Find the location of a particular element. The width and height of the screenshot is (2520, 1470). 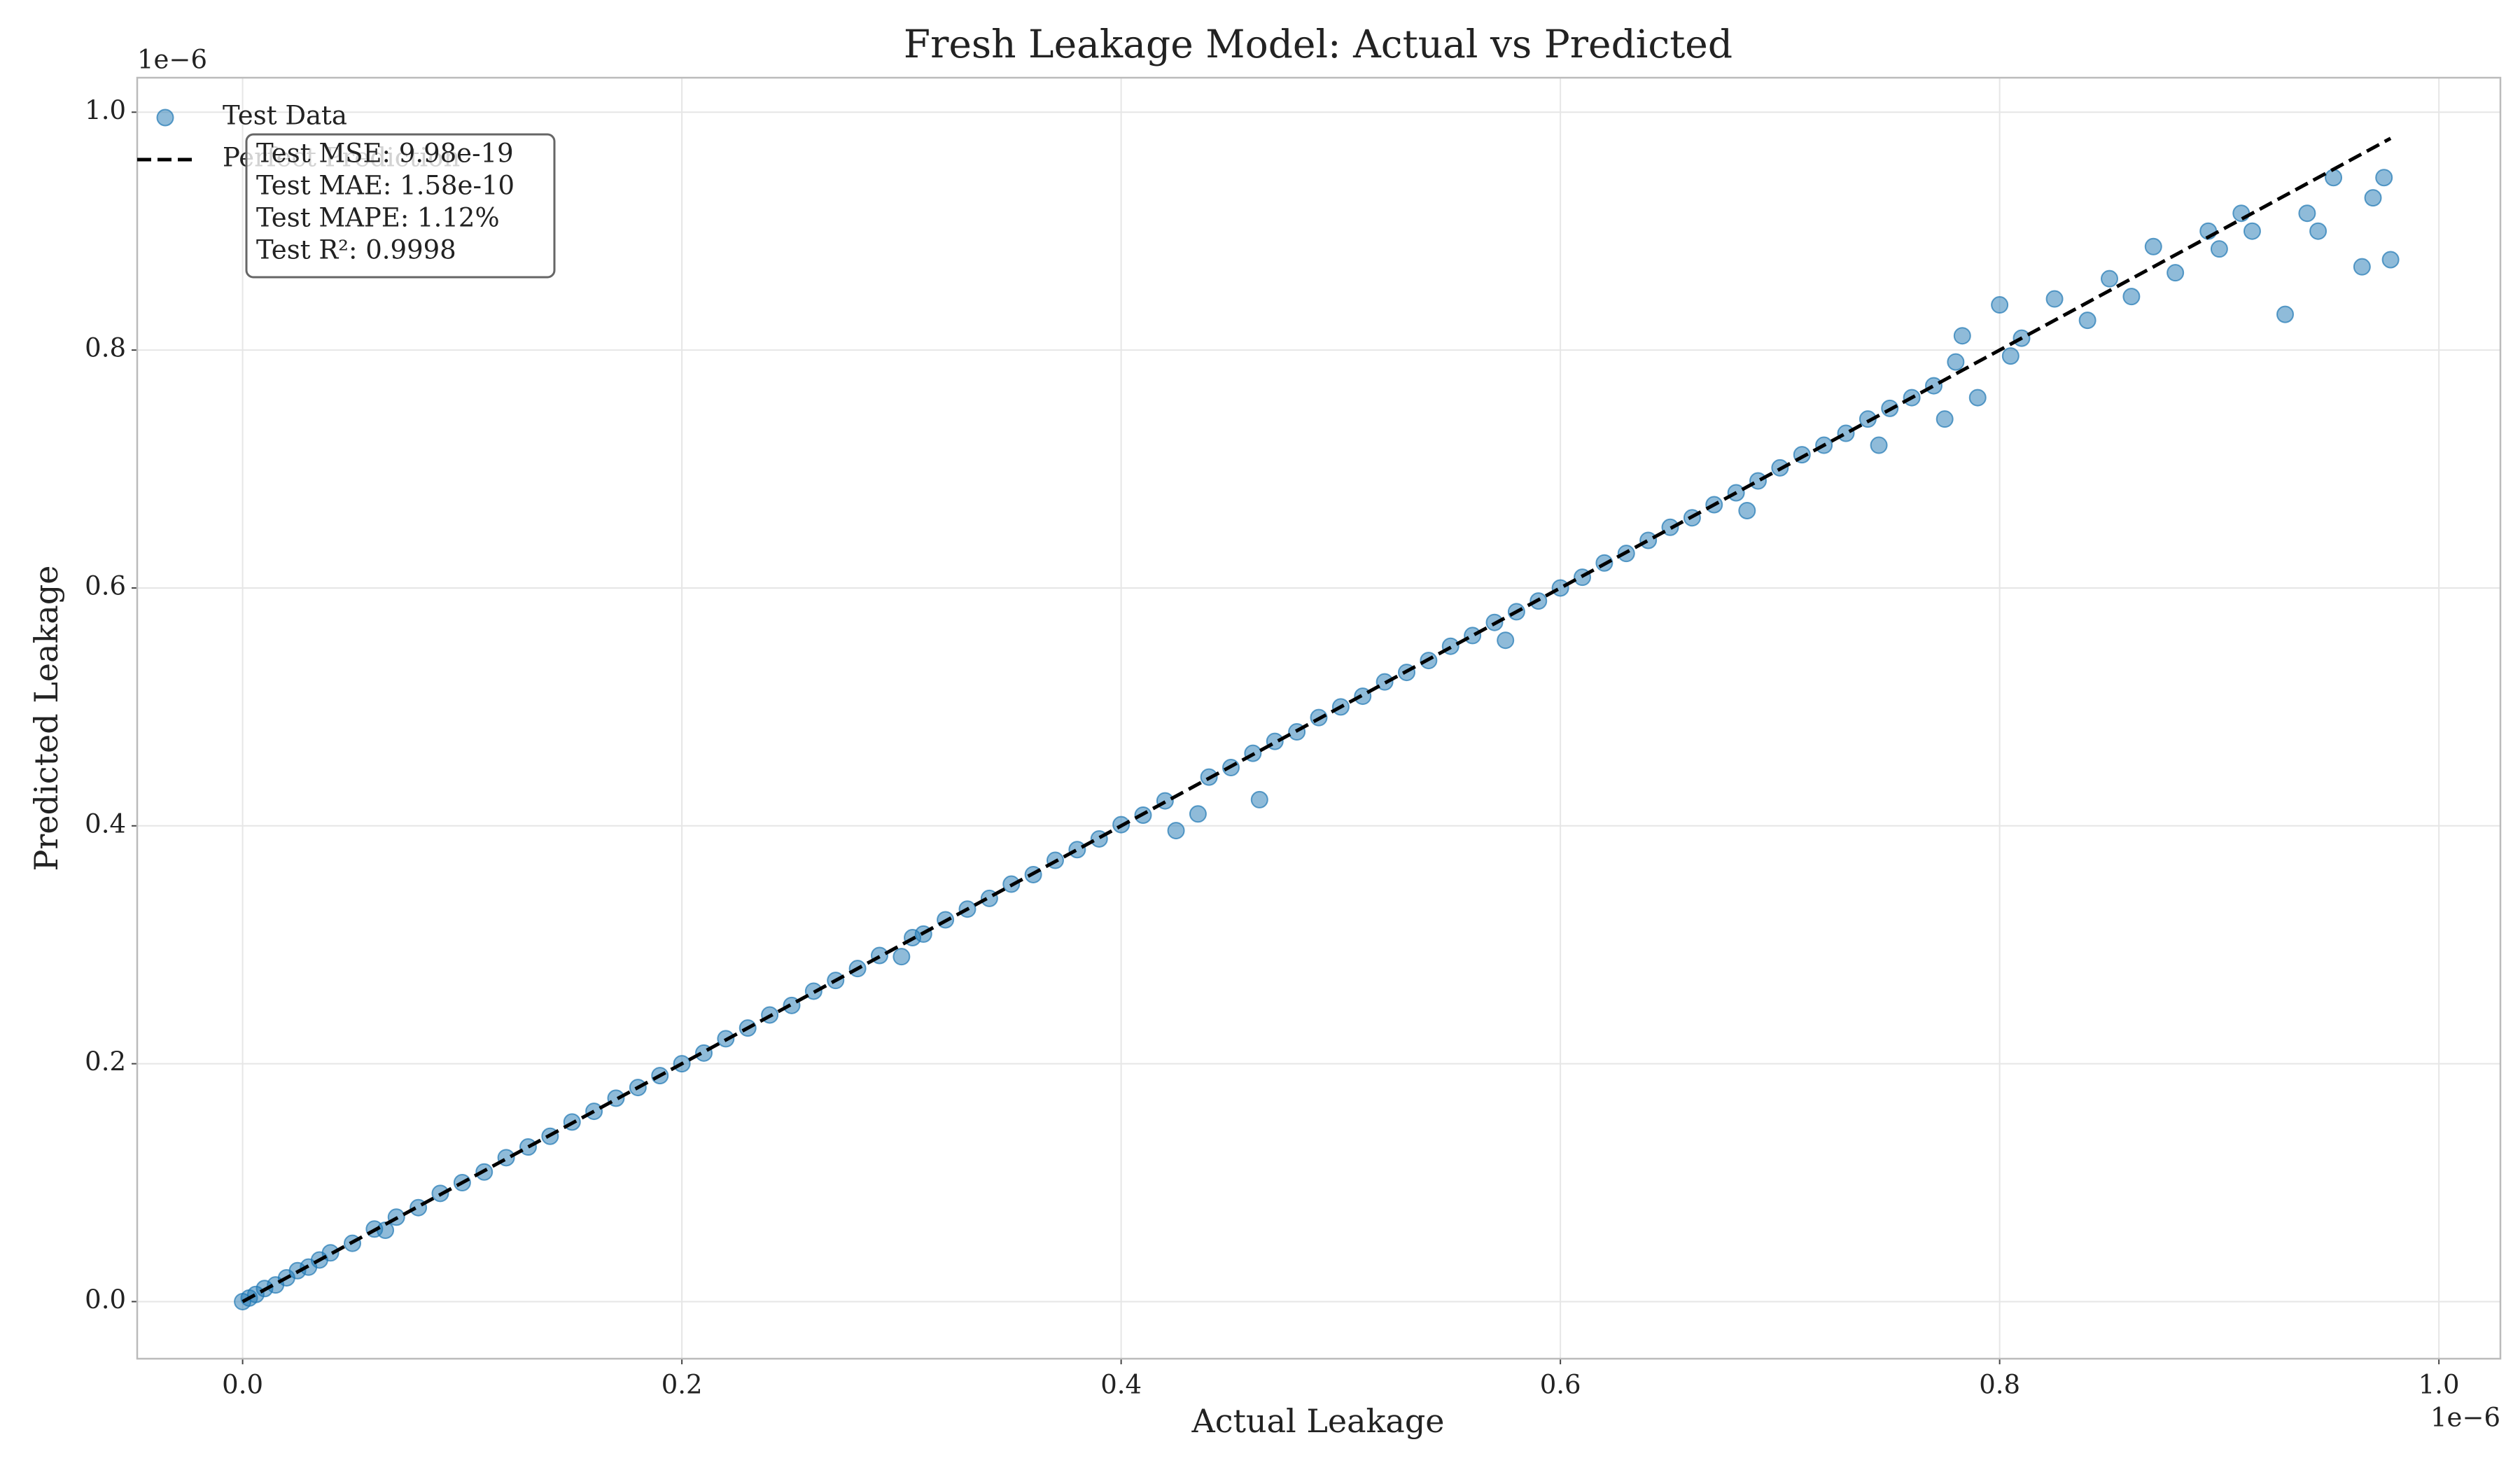

stats-box is located at coordinates (400, 206).